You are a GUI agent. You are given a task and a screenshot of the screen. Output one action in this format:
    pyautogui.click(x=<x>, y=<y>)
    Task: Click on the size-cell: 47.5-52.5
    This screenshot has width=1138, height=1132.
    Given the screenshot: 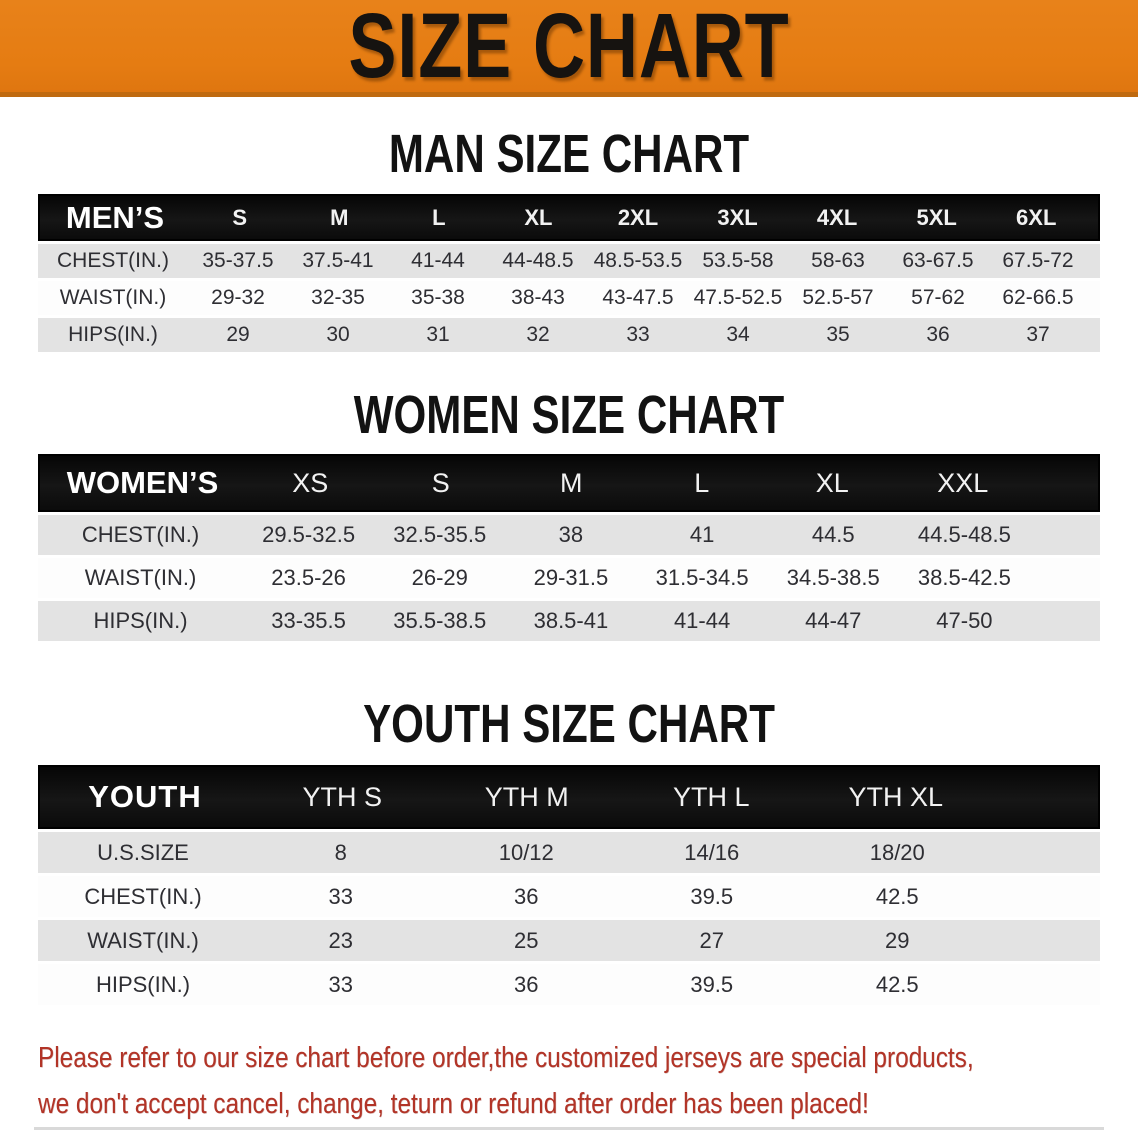 What is the action you would take?
    pyautogui.click(x=738, y=297)
    